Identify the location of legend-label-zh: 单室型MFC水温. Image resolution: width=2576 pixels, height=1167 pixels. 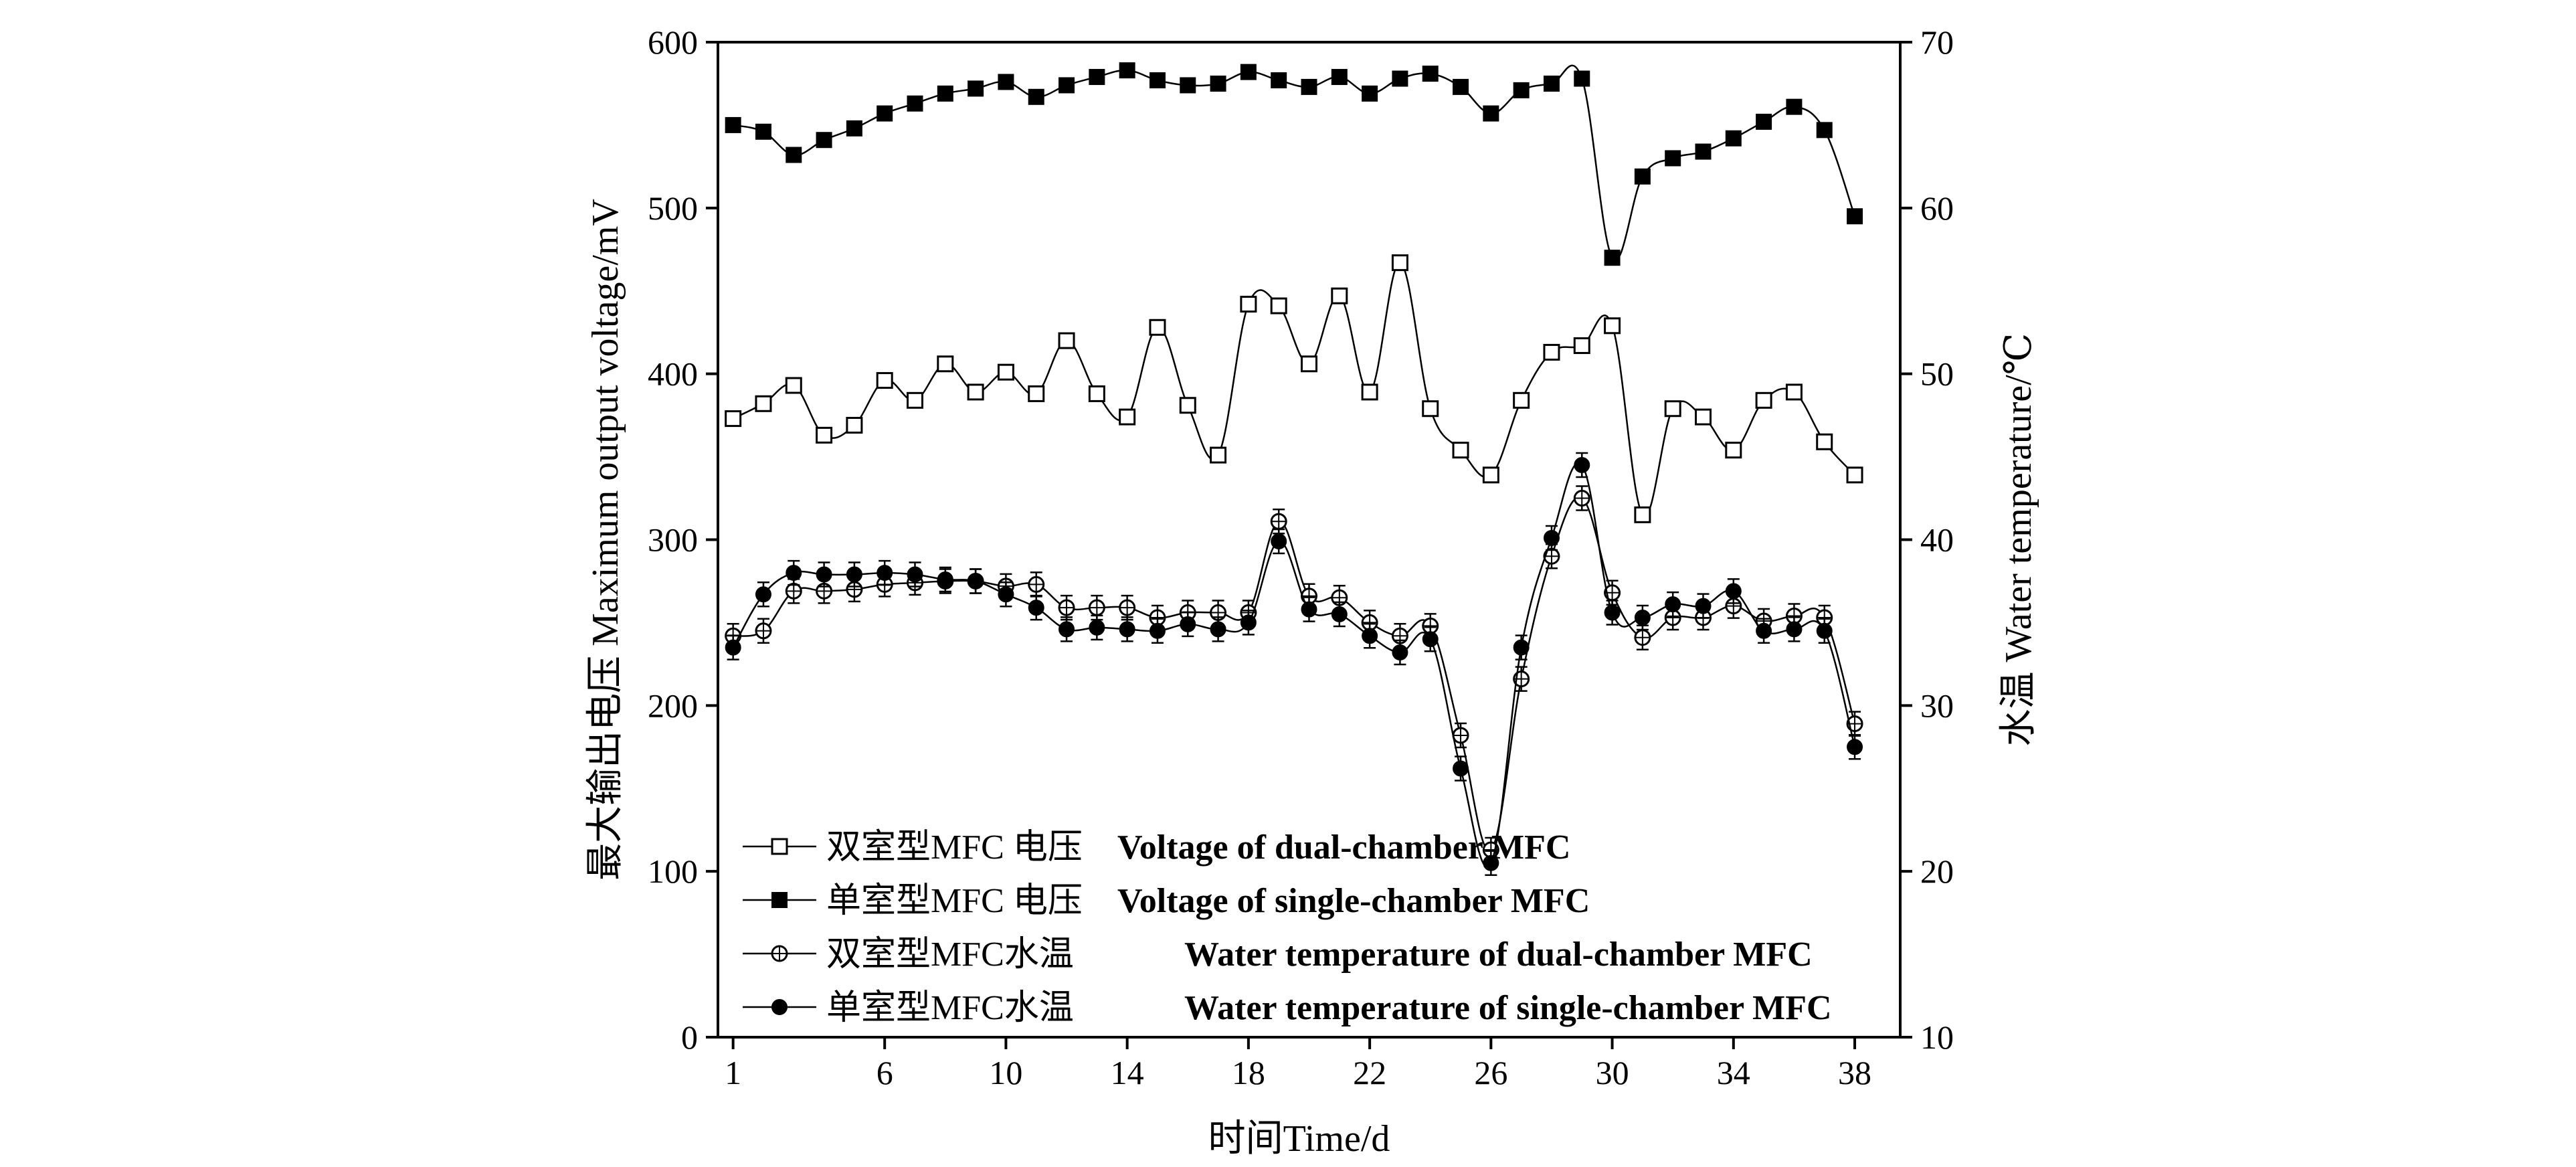
(950, 1008).